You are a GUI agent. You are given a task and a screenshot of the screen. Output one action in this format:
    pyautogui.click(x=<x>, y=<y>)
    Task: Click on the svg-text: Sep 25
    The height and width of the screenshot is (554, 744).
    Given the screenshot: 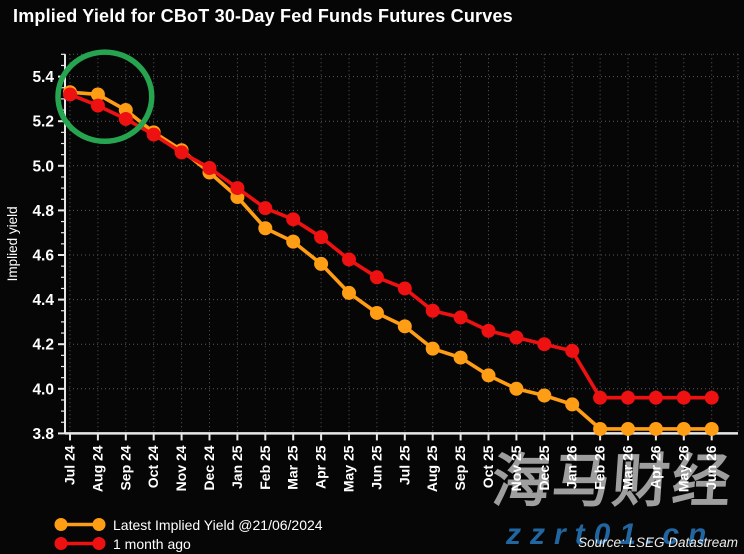 What is the action you would take?
    pyautogui.click(x=460, y=467)
    